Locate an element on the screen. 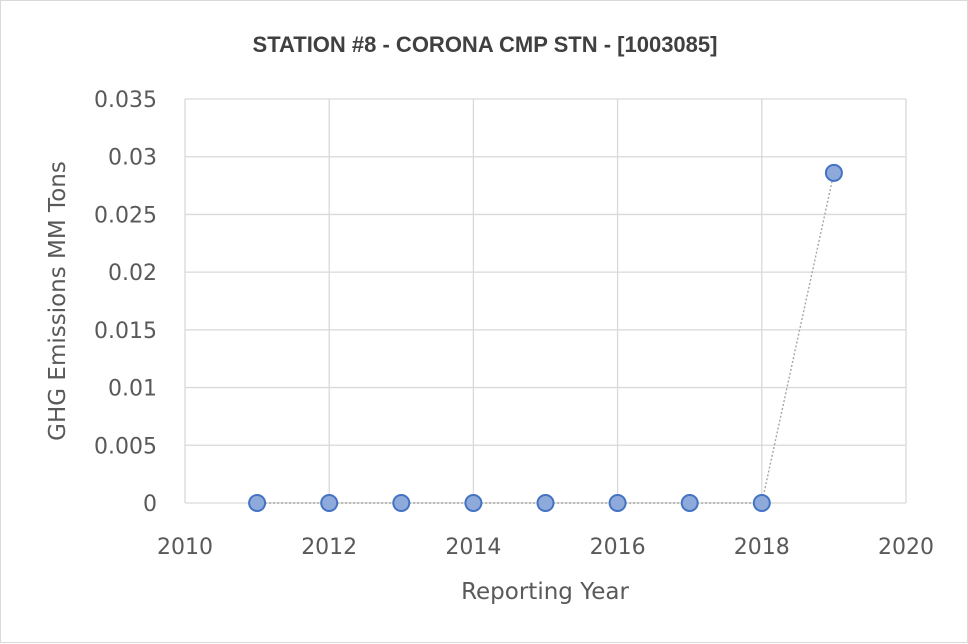 This screenshot has height=644, width=968. y-tick-label: 0.02 is located at coordinates (132, 273).